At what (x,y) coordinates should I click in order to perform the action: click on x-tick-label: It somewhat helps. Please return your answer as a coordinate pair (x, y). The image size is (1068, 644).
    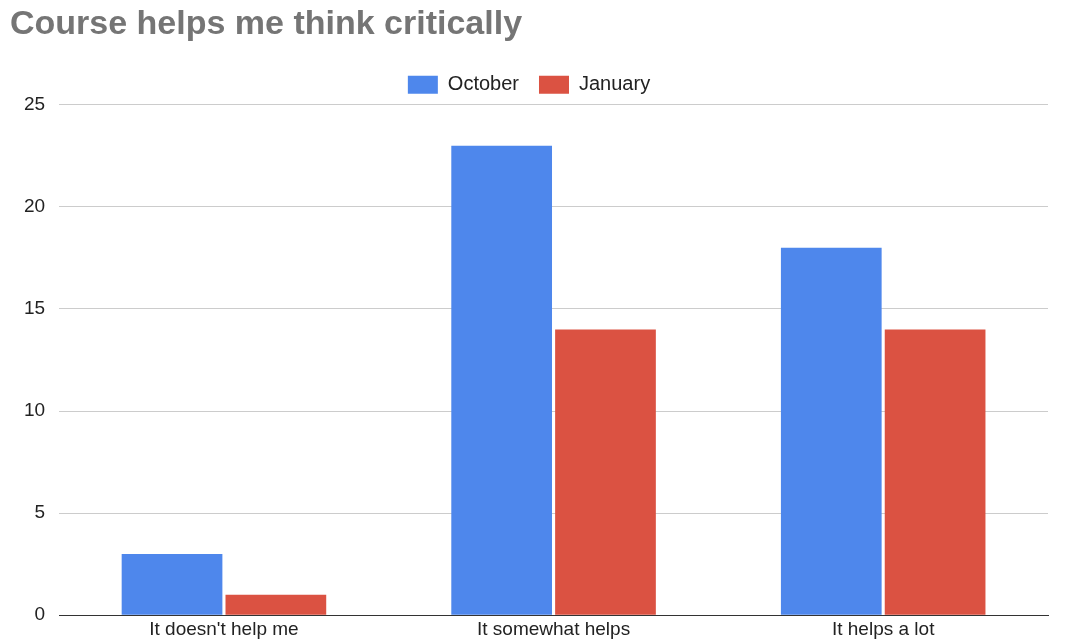
    Looking at the image, I should click on (554, 628).